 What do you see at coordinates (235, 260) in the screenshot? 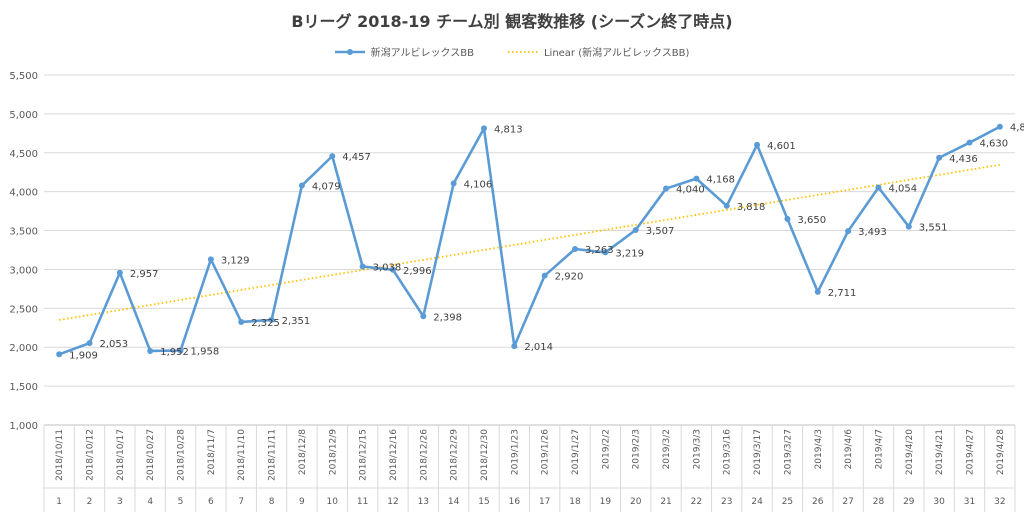
I see `data-label: 3,129` at bounding box center [235, 260].